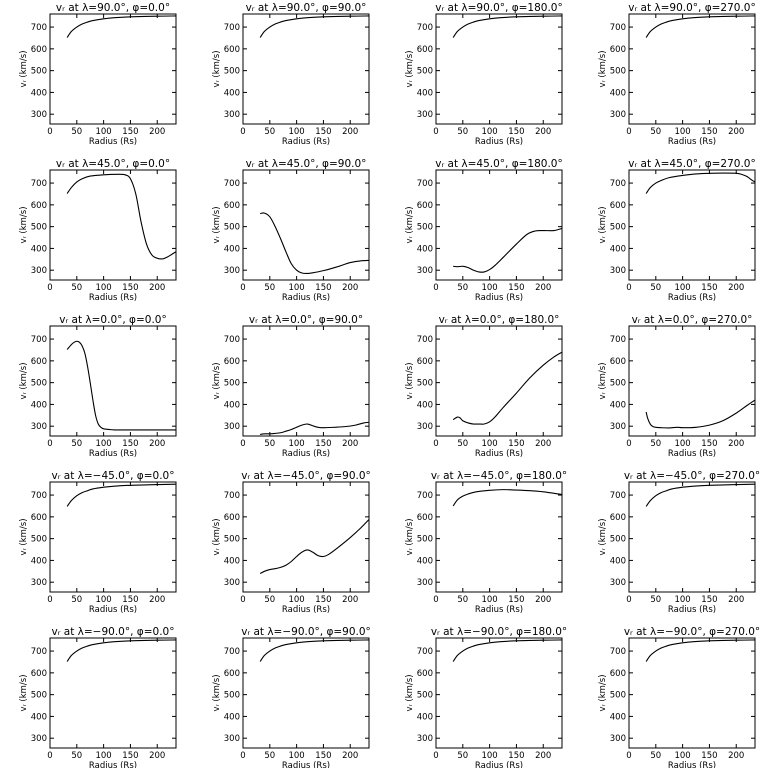  I want to click on panel-title: vᵣ at λ=45.0°, φ=270.0°, so click(692, 164).